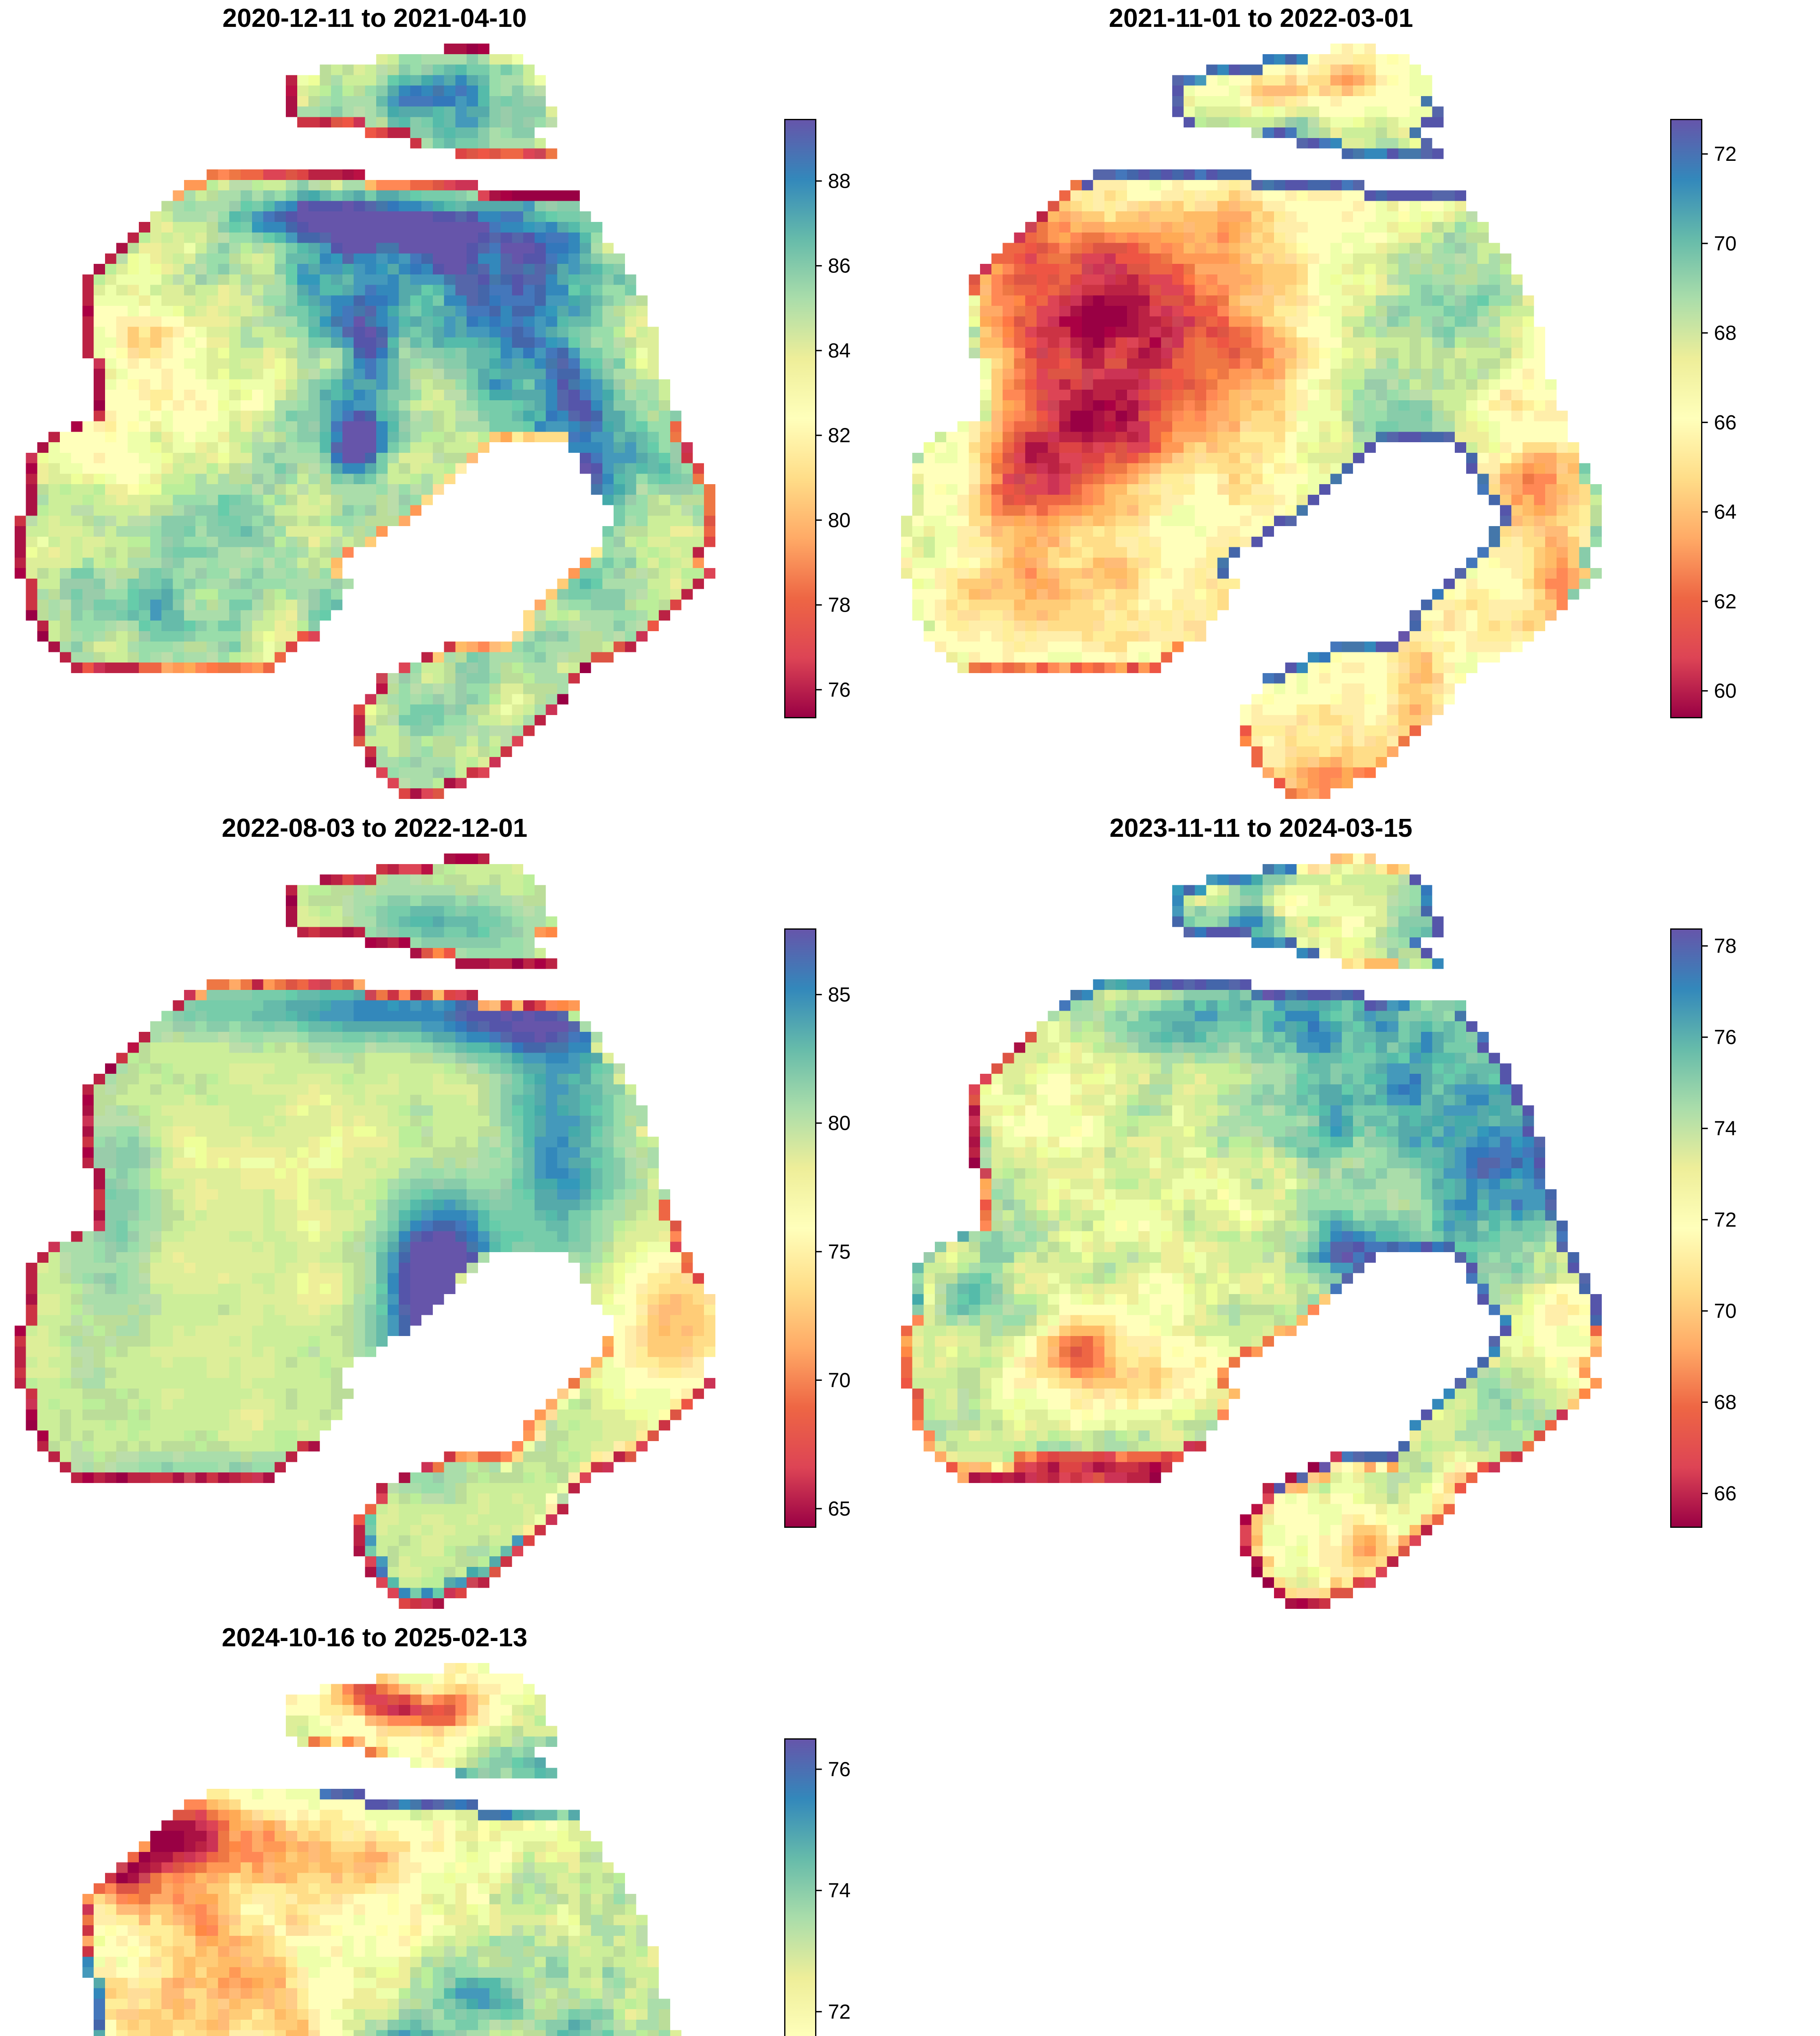 Image resolution: width=1820 pixels, height=2036 pixels. Describe the element at coordinates (839, 1508) in the screenshot. I see `svg-text: 65` at that location.